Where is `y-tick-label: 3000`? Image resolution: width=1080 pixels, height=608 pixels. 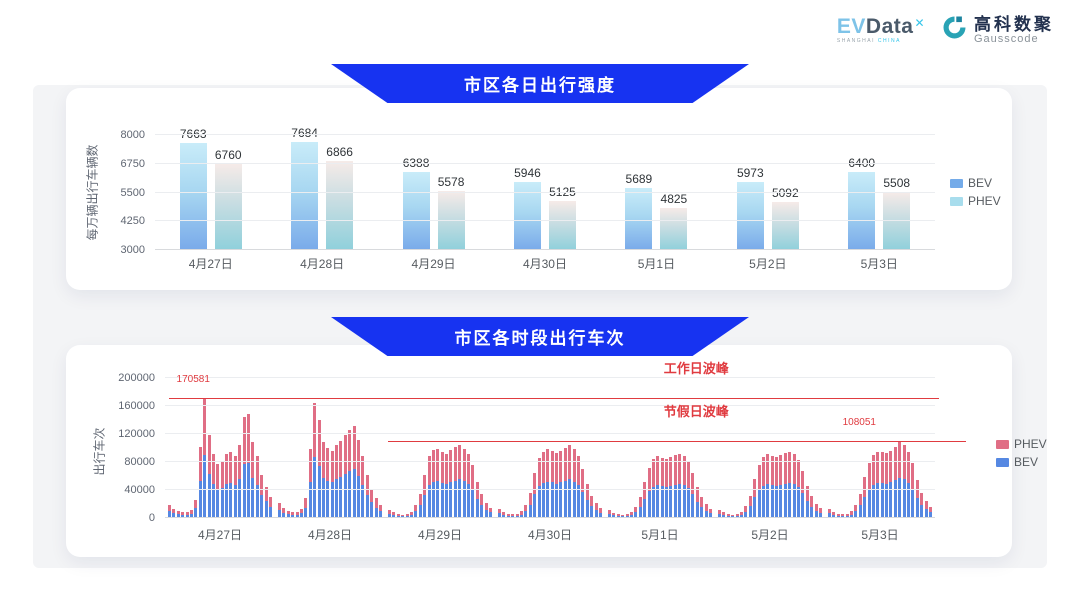 y-tick-label: 3000 is located at coordinates (132, 250).